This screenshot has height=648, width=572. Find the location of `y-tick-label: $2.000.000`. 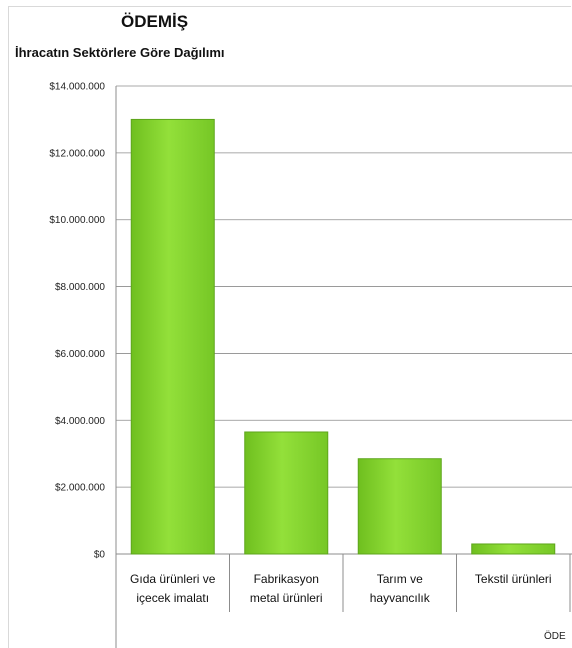

y-tick-label: $2.000.000 is located at coordinates (80, 488).